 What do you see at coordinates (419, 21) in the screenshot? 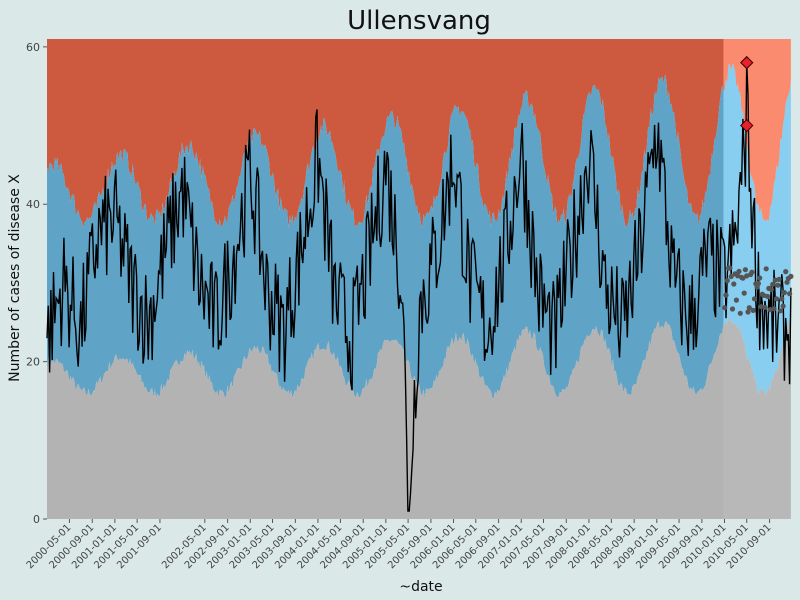
I see `chart-title: Ullensvang` at bounding box center [419, 21].